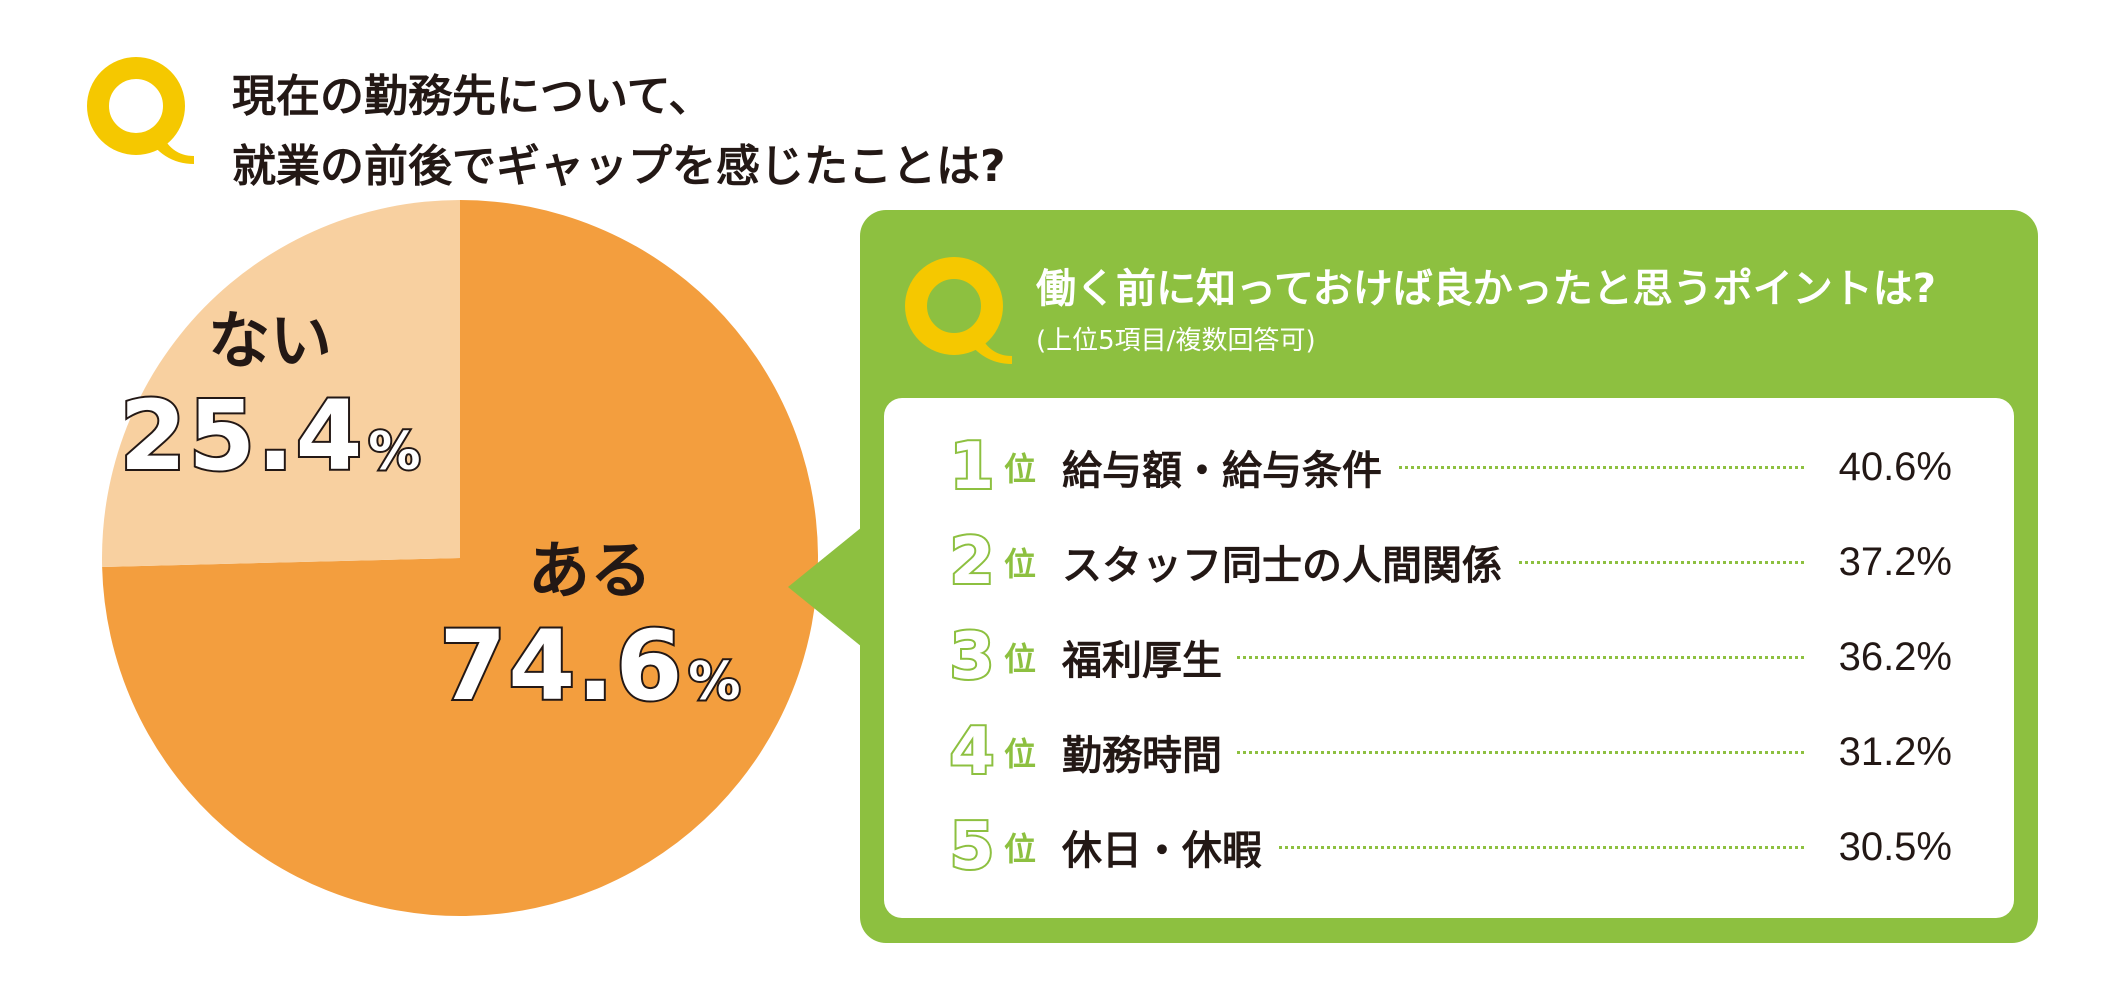 The width and height of the screenshot is (2105, 992). I want to click on main-question-line2: 就業の前後でギャップを感じたことは?, so click(619, 166).